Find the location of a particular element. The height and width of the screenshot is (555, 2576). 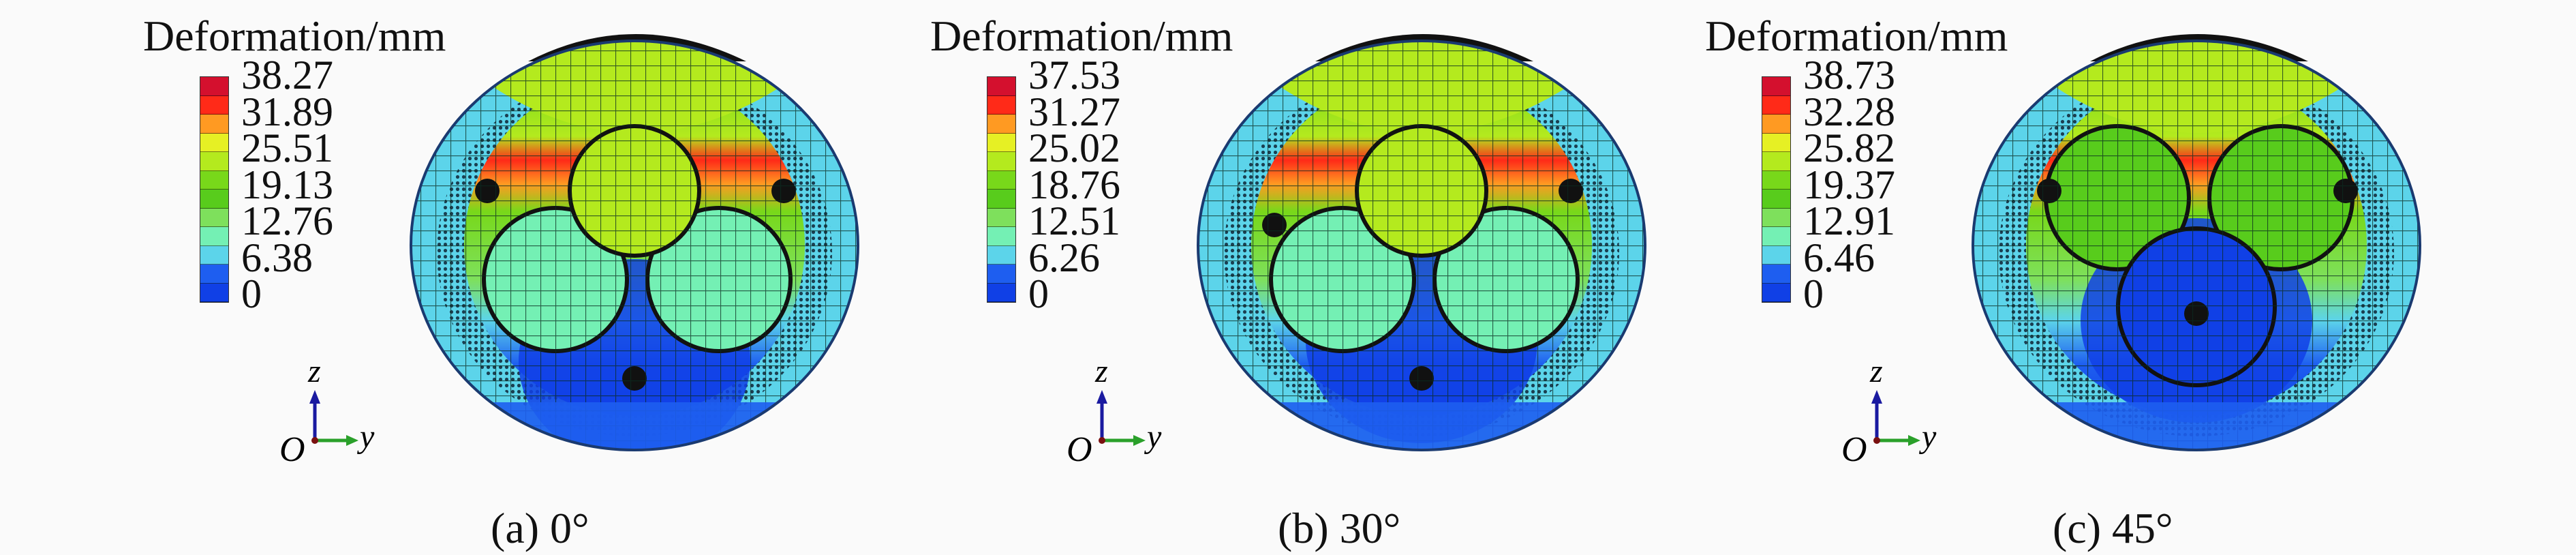

colorbar-tick-label: 38.73 is located at coordinates (1849, 74).